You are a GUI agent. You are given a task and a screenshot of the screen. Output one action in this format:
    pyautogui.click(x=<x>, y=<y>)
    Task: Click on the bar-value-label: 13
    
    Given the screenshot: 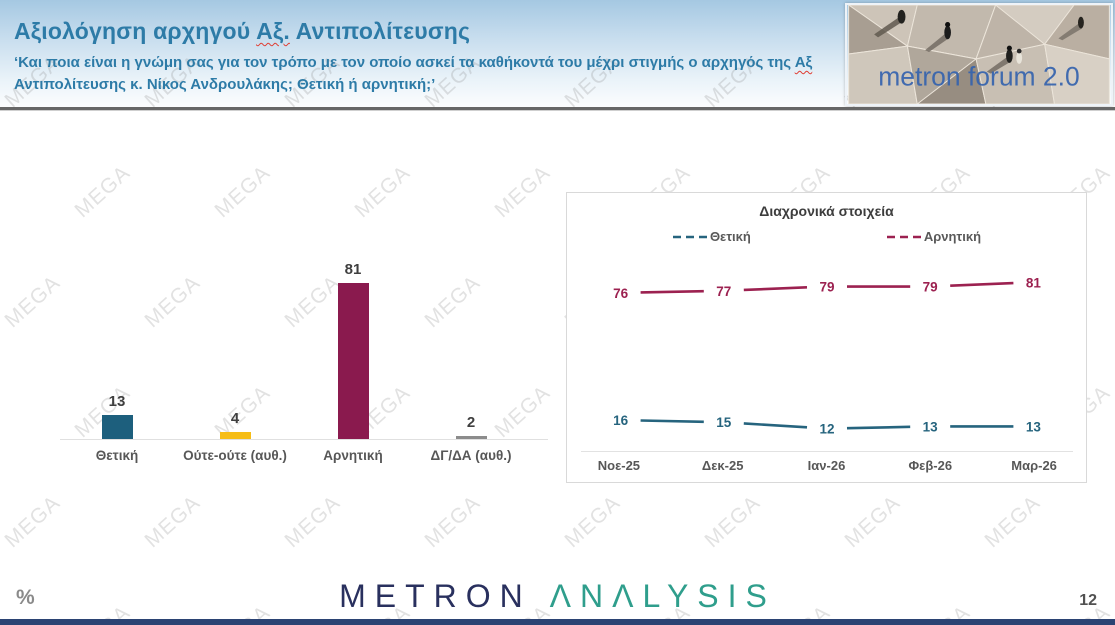 What is the action you would take?
    pyautogui.click(x=117, y=401)
    